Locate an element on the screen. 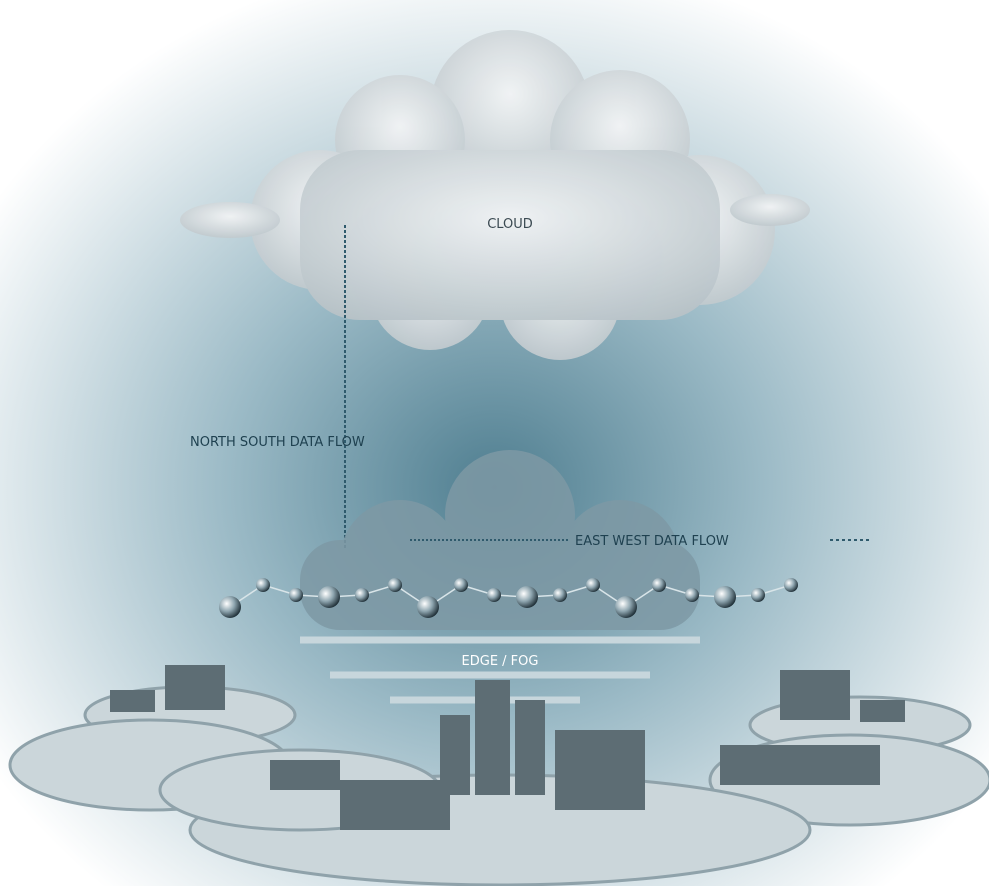 The image size is (989, 886). node-network is located at coordinates (508, 598).